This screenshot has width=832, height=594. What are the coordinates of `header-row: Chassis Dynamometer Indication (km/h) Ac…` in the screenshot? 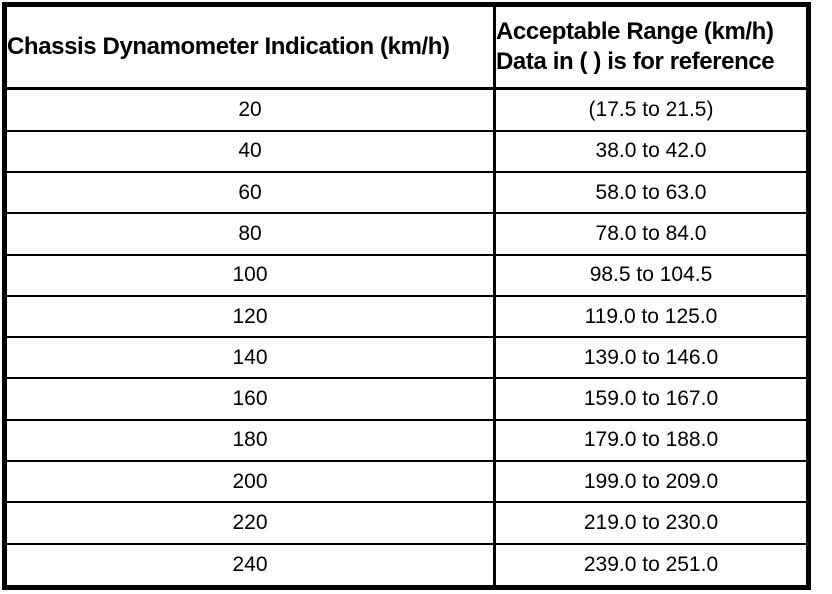 It's located at (406, 46).